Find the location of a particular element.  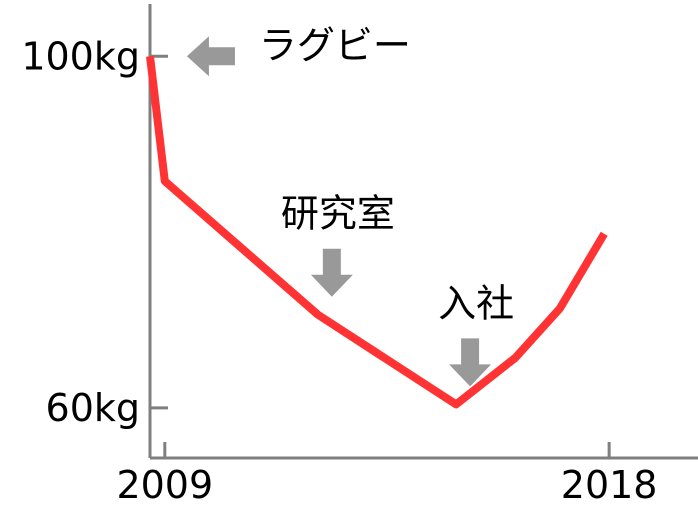

x-tick-label: 2018 is located at coordinates (609, 485).